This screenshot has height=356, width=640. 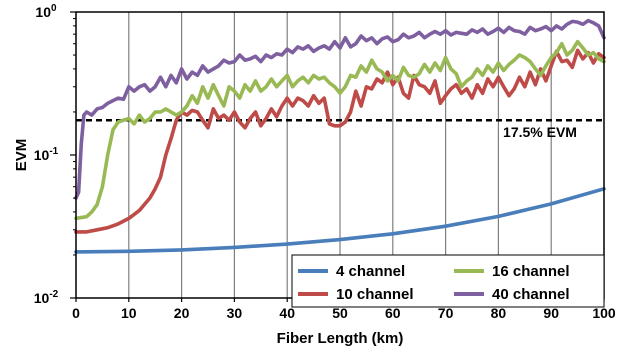 I want to click on x-tick-label: 70, so click(x=446, y=313).